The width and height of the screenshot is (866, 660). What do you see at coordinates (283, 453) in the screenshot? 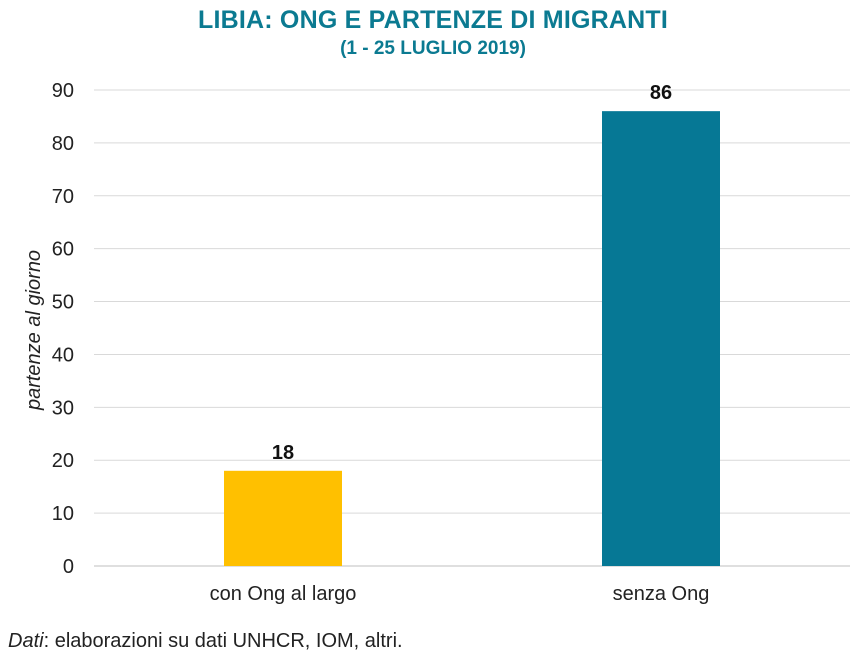
I see `data-label: 18` at bounding box center [283, 453].